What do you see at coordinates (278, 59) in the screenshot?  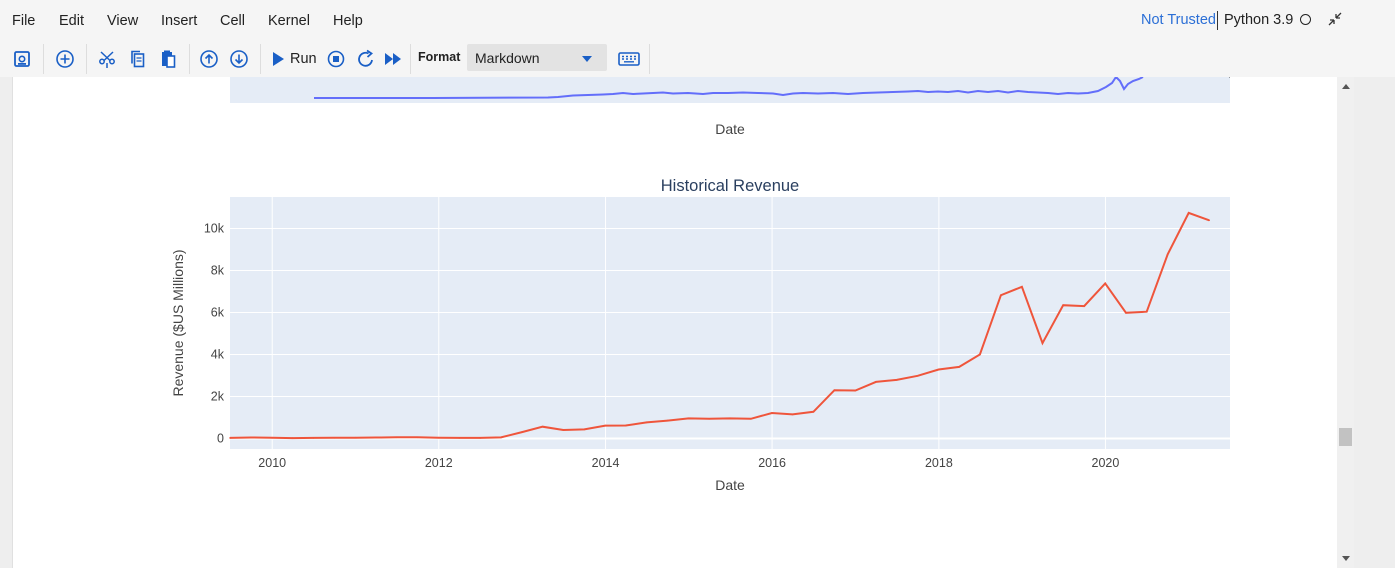 I see `run-icon` at bounding box center [278, 59].